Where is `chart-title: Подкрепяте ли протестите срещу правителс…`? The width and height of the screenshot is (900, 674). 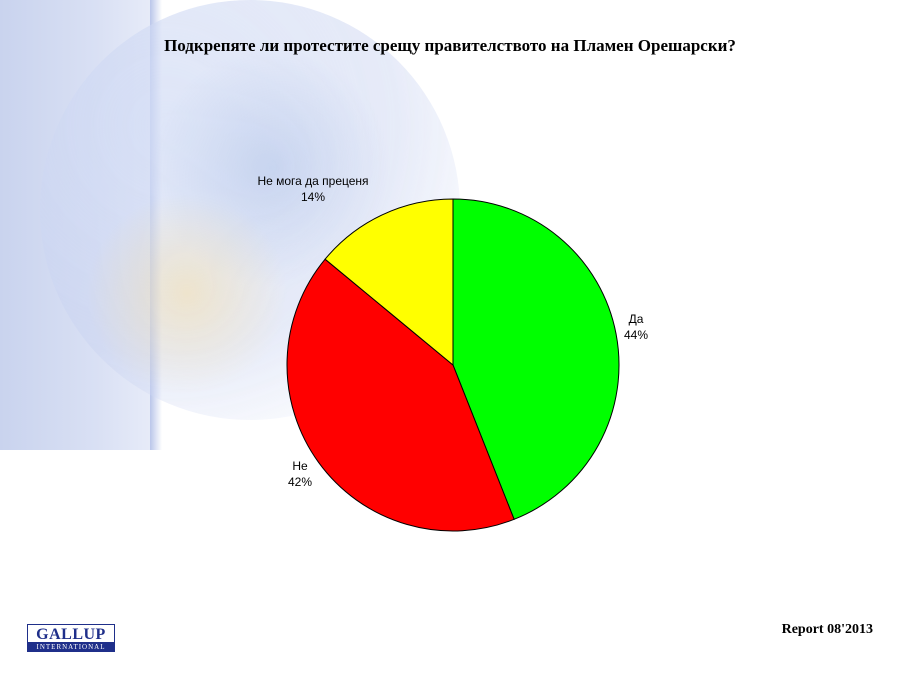
chart-title: Подкрепяте ли протестите срещу правителс… is located at coordinates (450, 45).